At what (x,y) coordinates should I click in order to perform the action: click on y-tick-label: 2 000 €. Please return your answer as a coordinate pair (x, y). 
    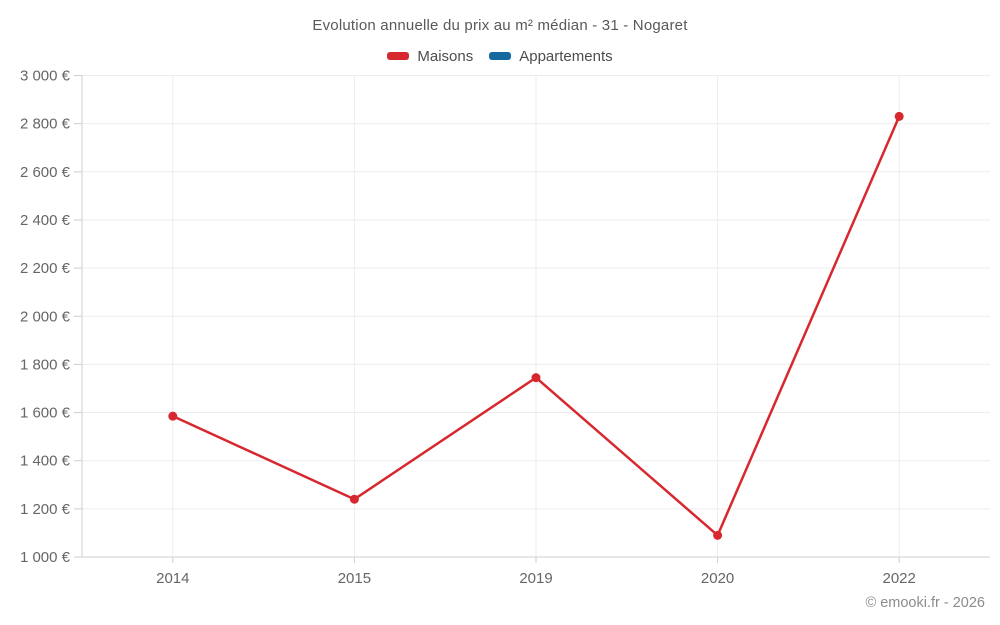
    Looking at the image, I should click on (45, 316).